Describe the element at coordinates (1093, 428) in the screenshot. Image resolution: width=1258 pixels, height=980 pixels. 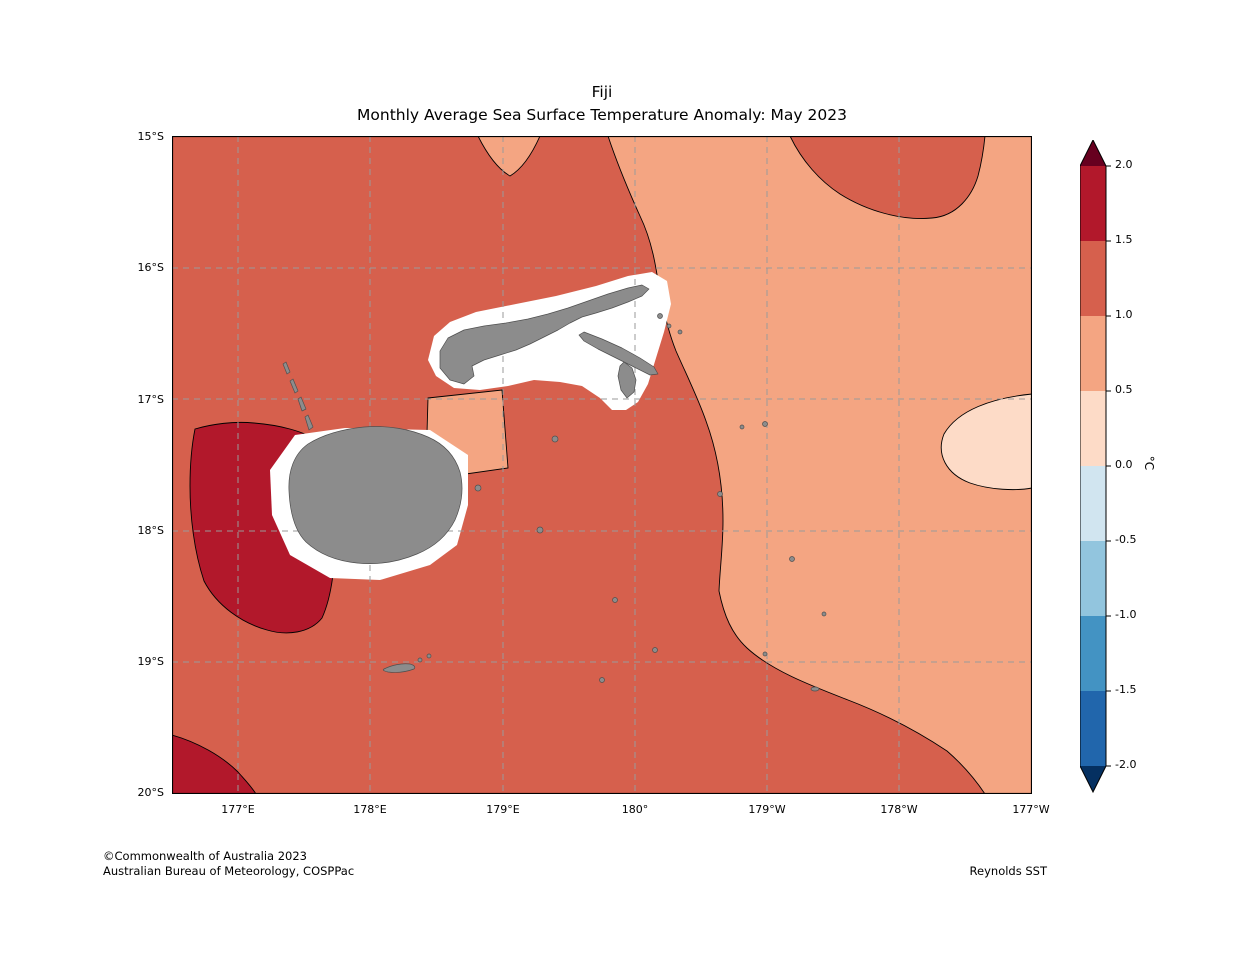
I see `colorbar-band-0p0-0p5` at that location.